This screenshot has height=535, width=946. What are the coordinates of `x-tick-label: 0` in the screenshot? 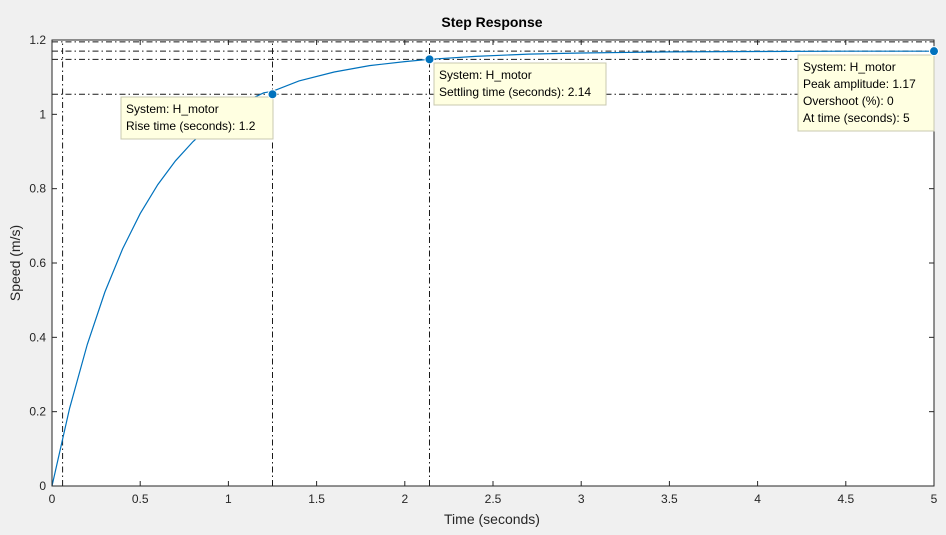 It's located at (52, 499).